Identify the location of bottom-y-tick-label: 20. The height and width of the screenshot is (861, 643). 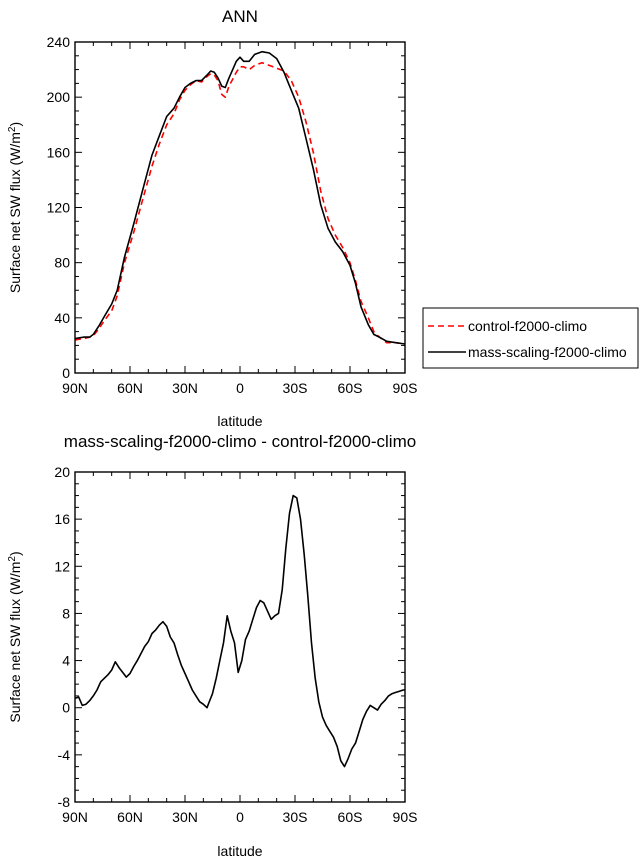
(62, 472).